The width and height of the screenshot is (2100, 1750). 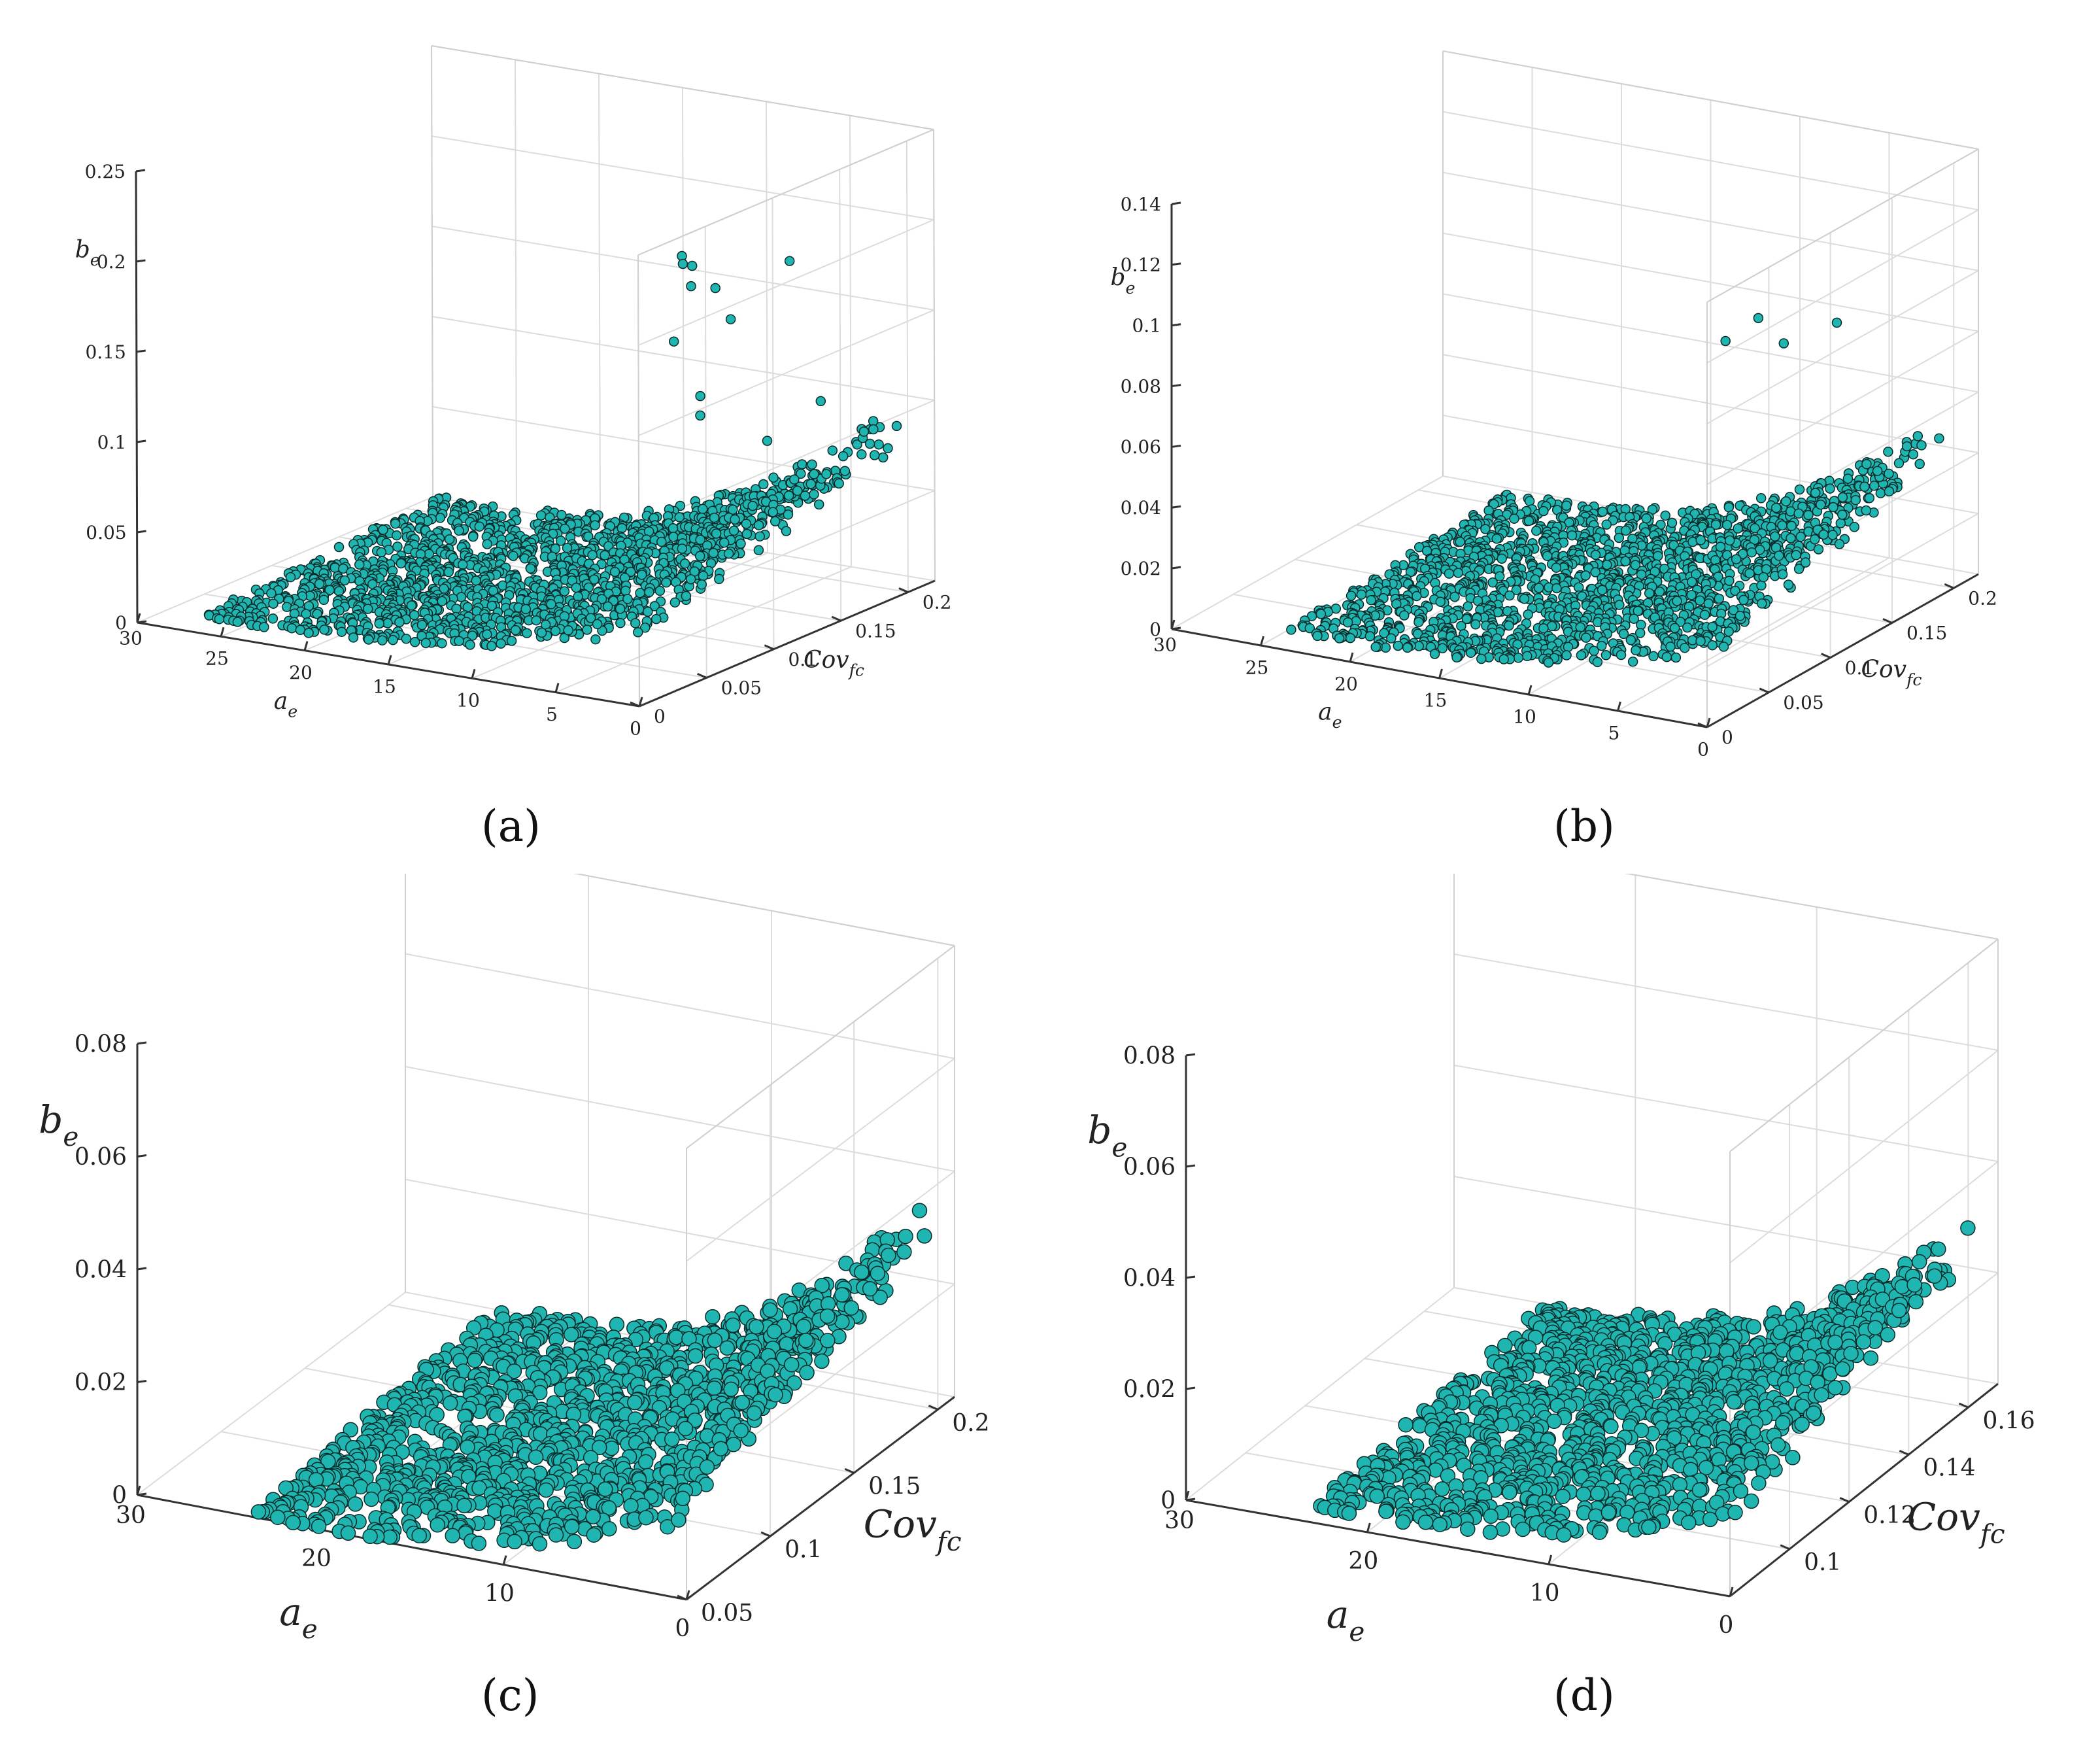 What do you see at coordinates (1803, 702) in the screenshot?
I see `y-tick-label: 0.05` at bounding box center [1803, 702].